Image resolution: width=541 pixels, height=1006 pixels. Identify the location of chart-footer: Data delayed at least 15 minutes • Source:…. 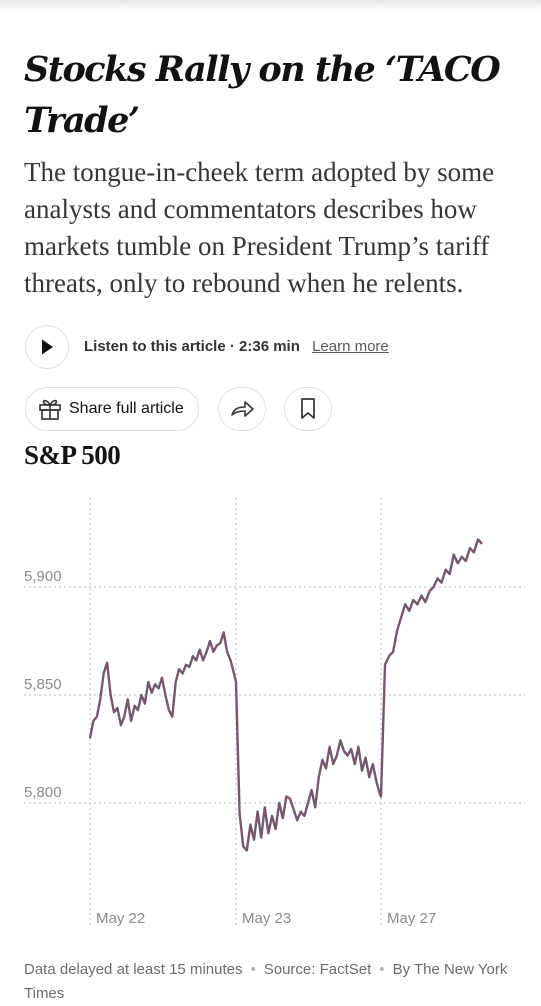
(274, 982).